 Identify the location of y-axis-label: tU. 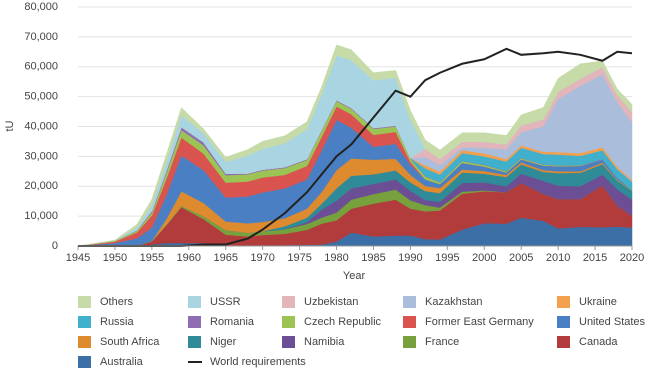
(10, 125).